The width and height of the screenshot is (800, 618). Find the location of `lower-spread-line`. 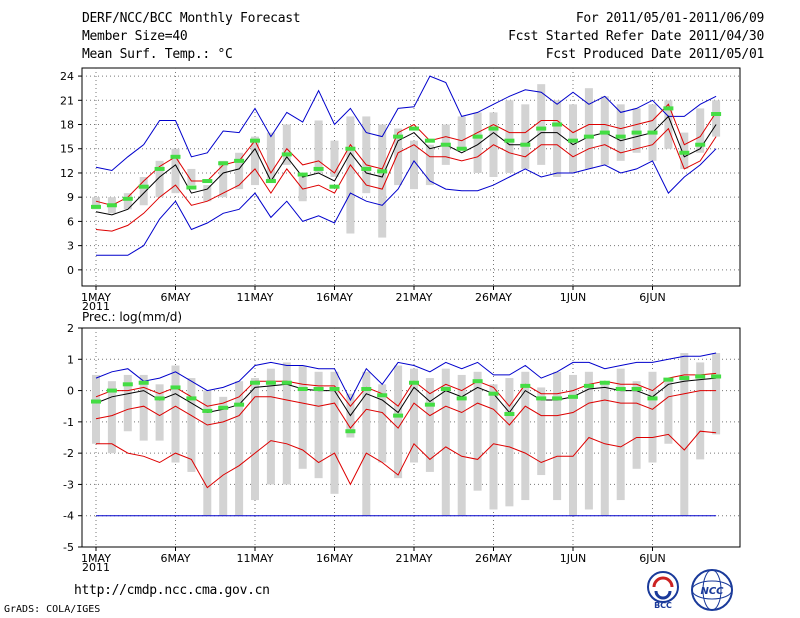

lower-spread-line is located at coordinates (406, 179).